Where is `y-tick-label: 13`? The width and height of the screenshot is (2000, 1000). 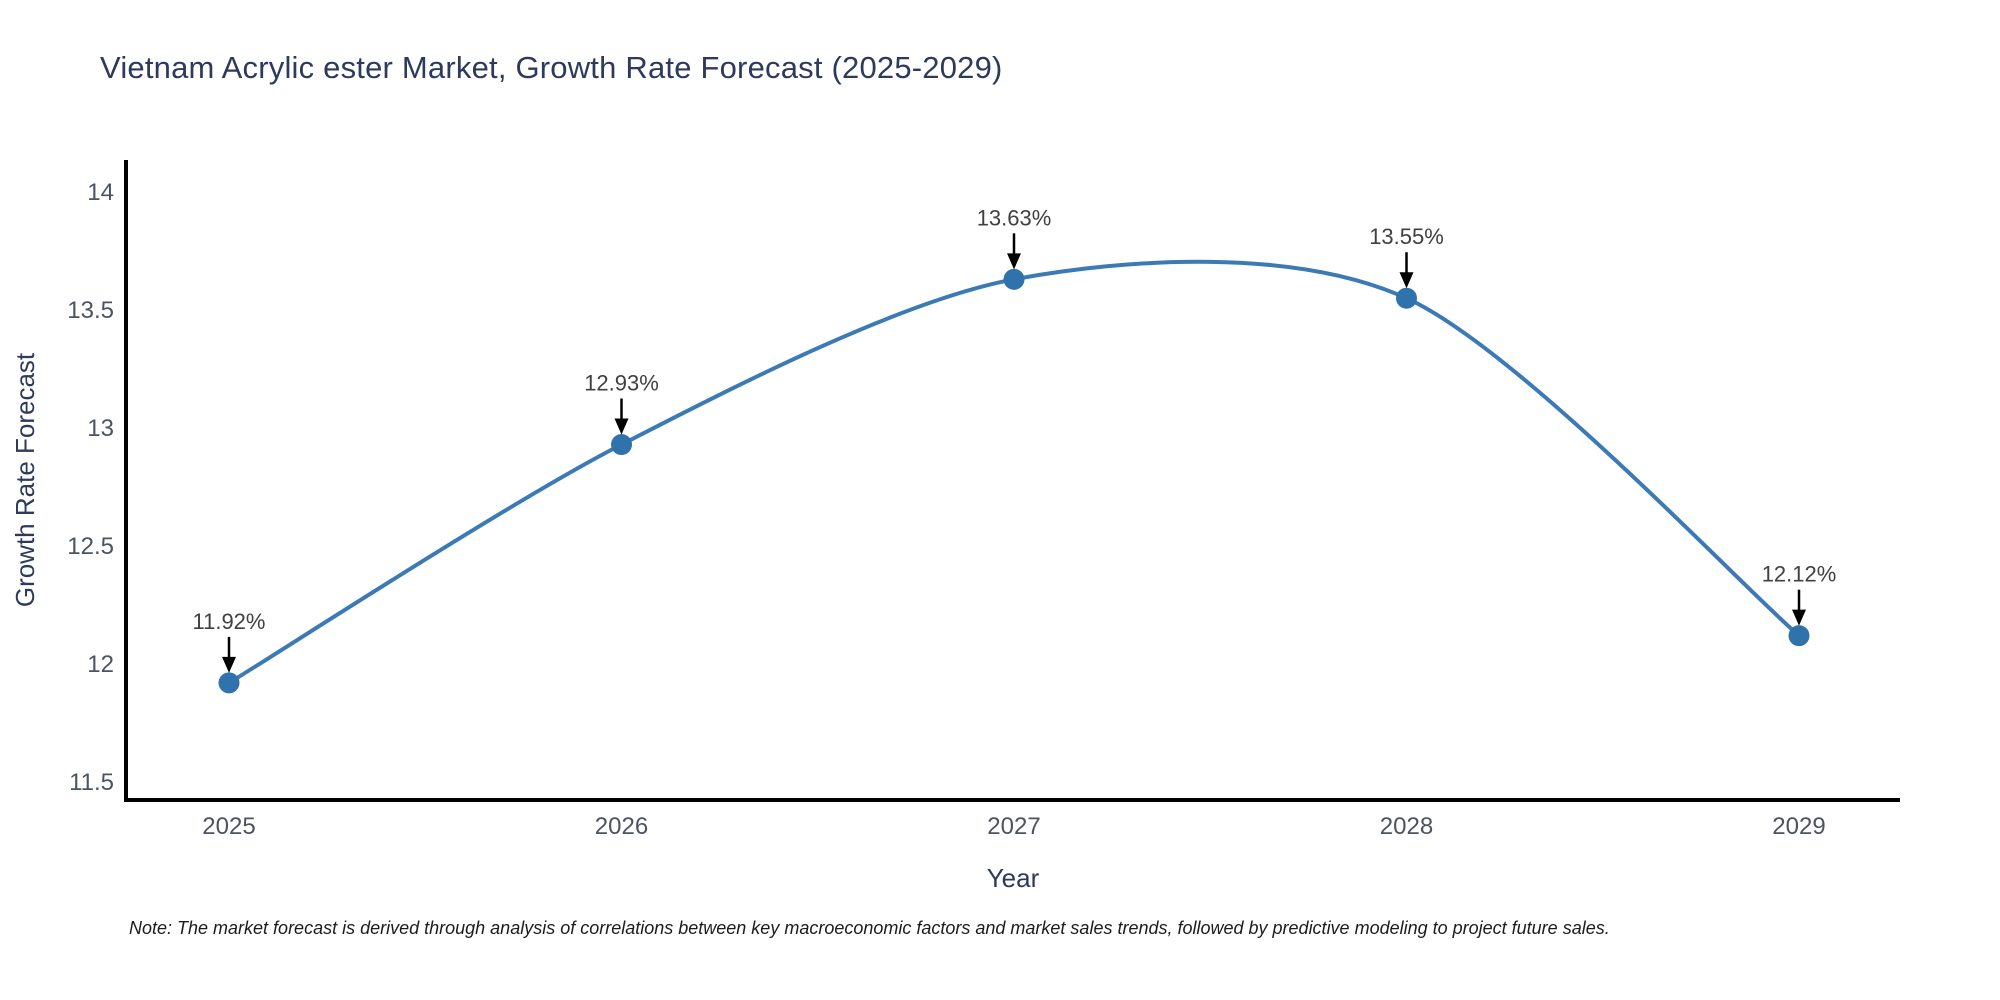 y-tick-label: 13 is located at coordinates (100, 428).